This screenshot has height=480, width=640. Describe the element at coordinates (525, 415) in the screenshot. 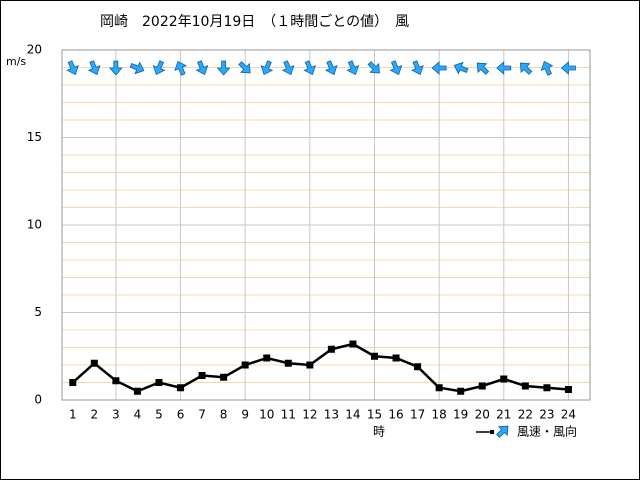

I see `x-tick-label: 22` at that location.